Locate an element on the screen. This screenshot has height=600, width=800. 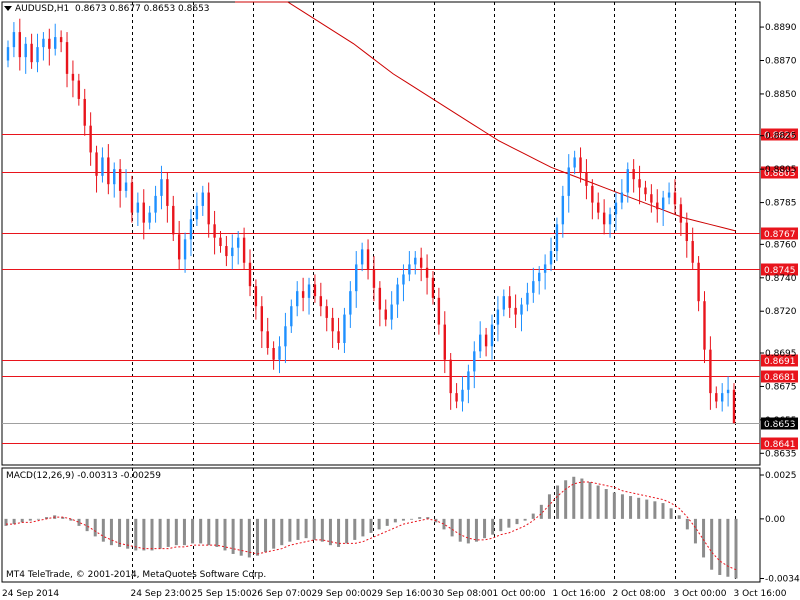
current-price-label: 0.8653 is located at coordinates (780, 425).